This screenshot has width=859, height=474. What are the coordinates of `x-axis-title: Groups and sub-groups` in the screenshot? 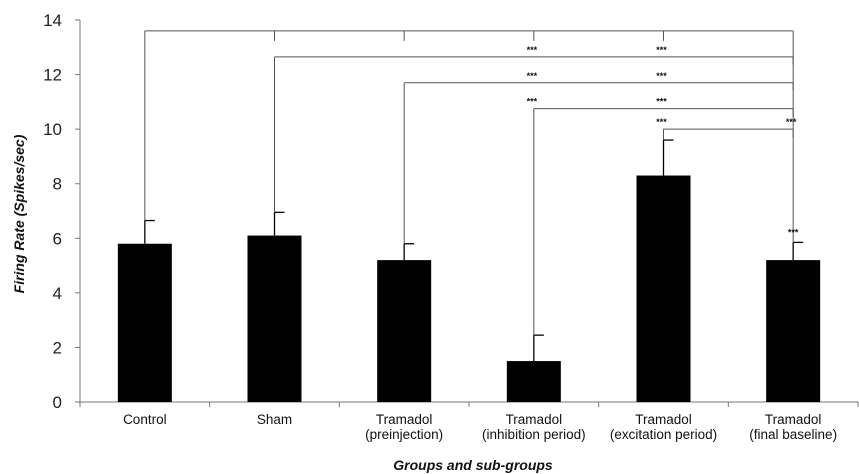 It's located at (473, 465).